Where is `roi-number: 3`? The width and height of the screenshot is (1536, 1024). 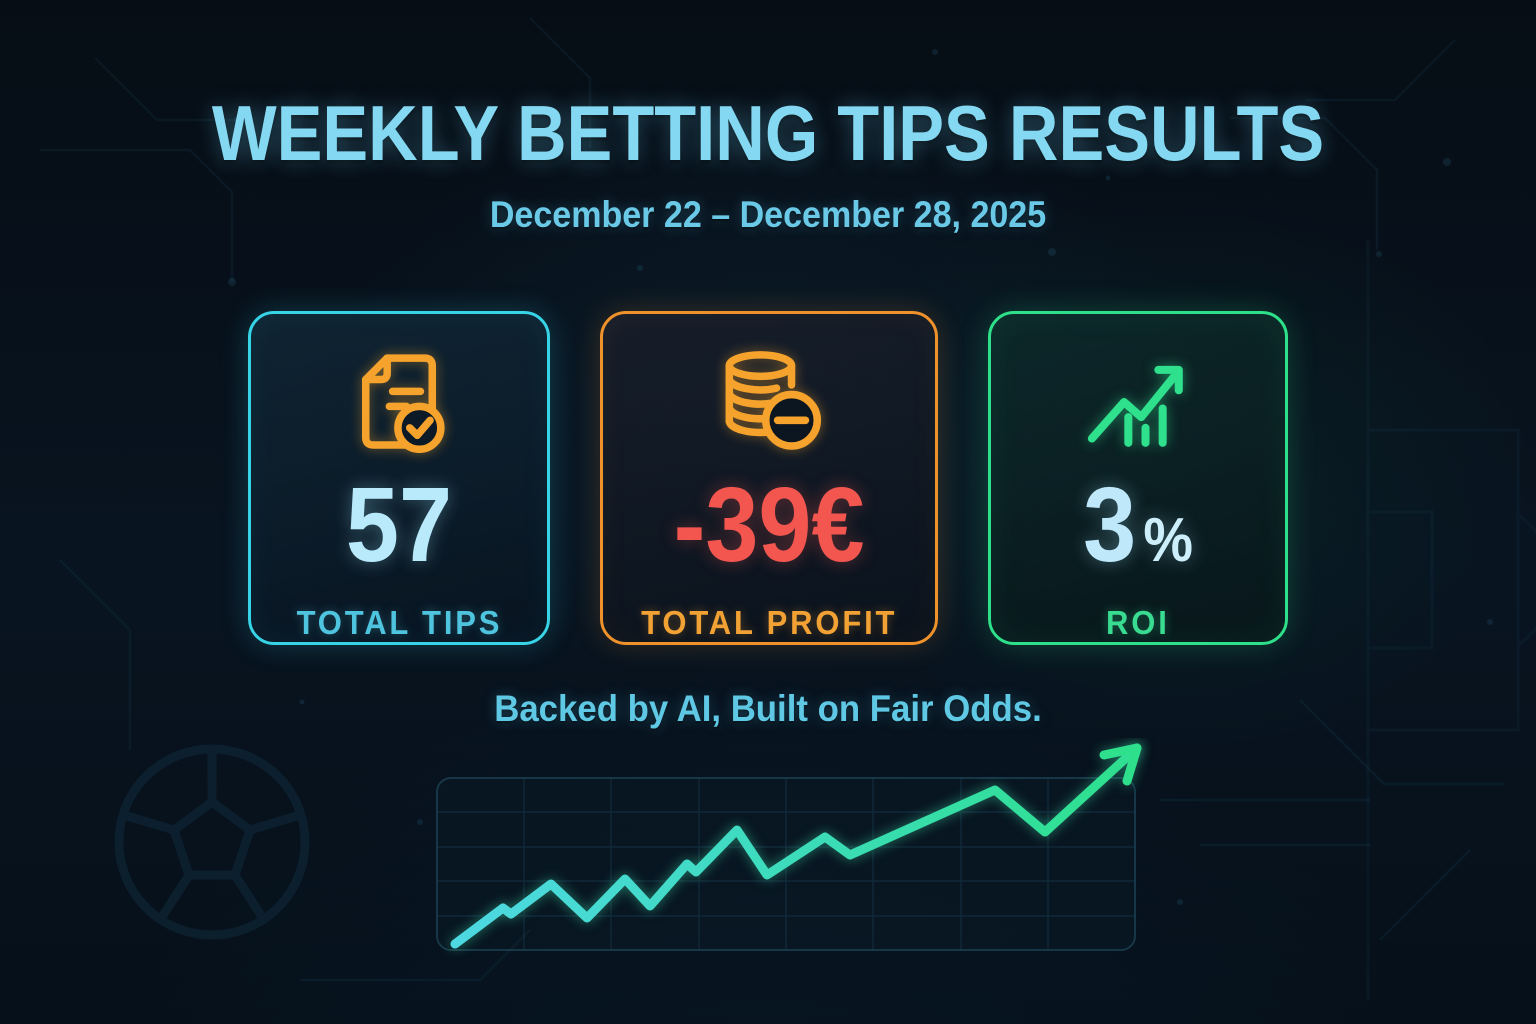 roi-number: 3 is located at coordinates (1110, 525).